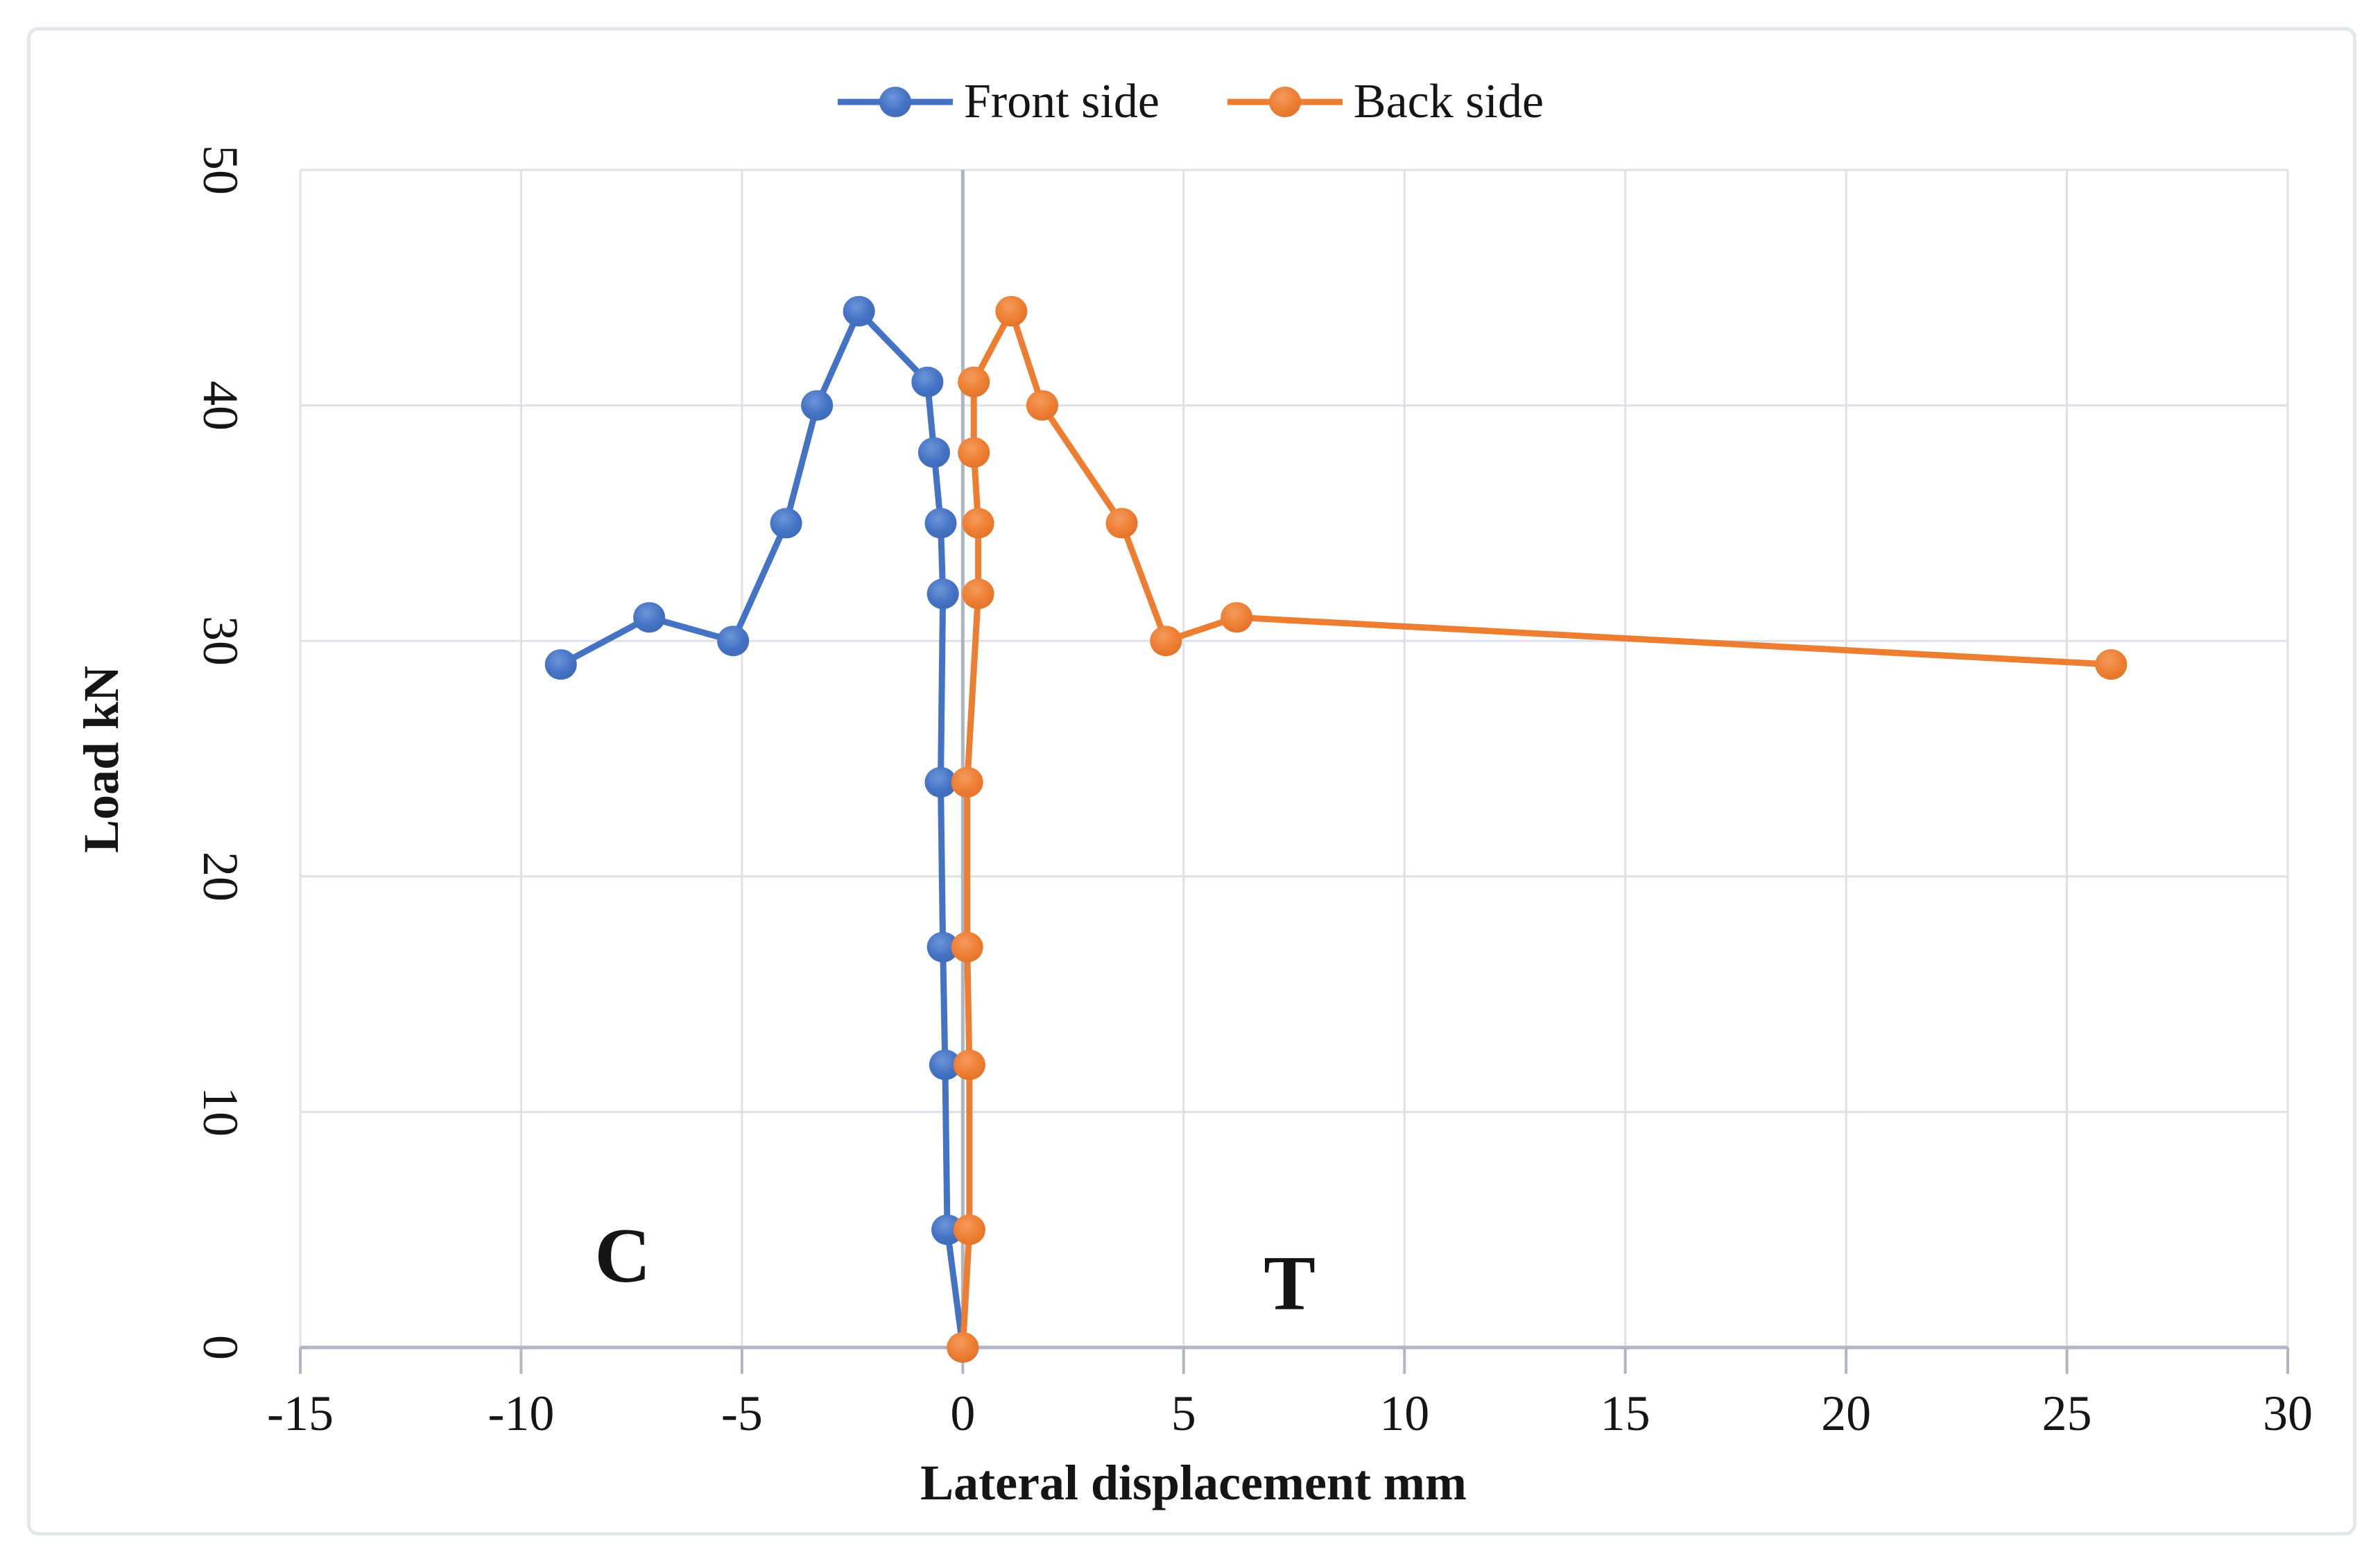 The image size is (2380, 1559). Describe the element at coordinates (963, 1414) in the screenshot. I see `x-tick-label: 0` at that location.